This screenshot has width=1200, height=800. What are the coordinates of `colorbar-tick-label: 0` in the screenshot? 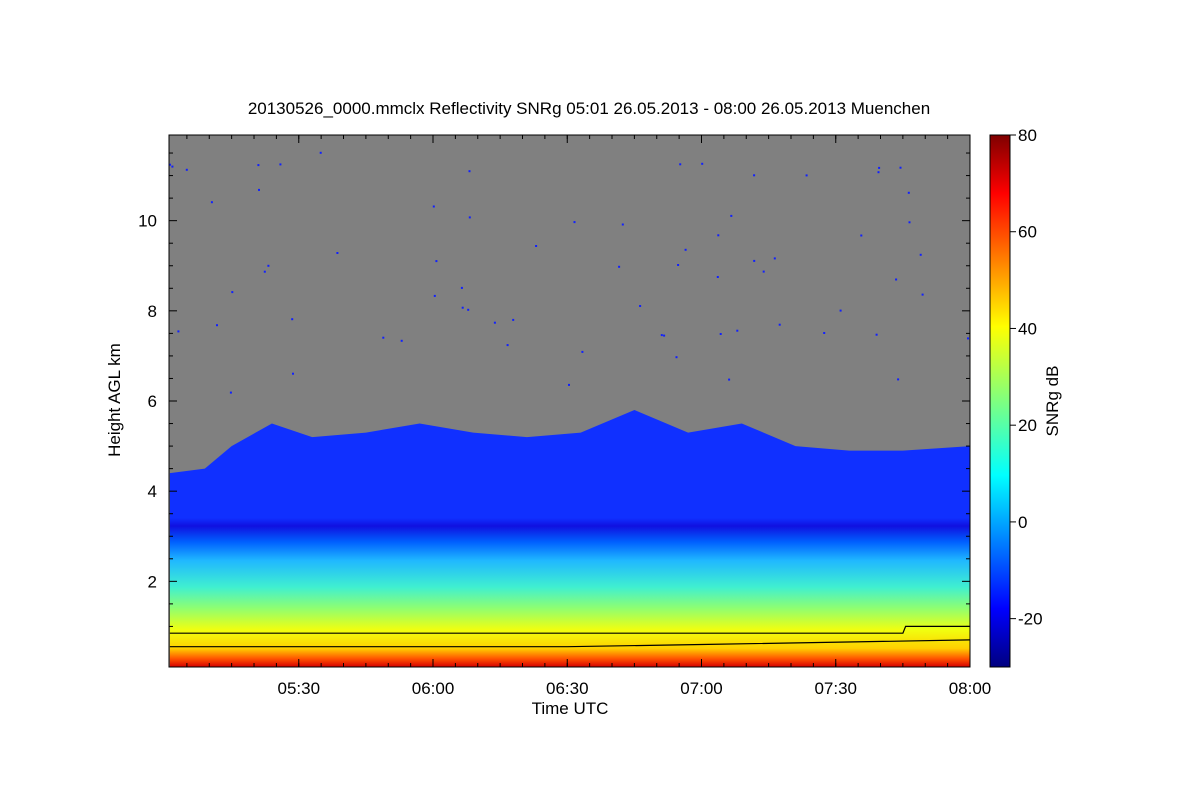 It's located at (1022, 522).